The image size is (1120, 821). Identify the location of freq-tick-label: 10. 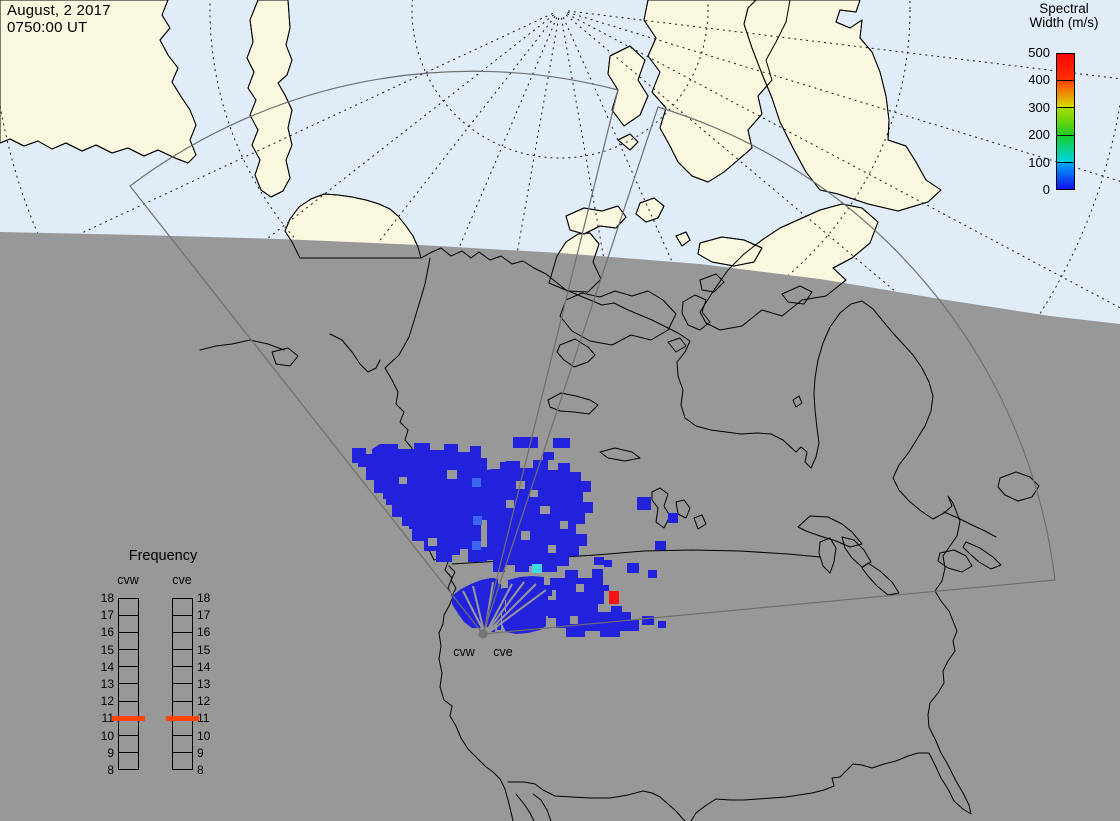
(107, 735).